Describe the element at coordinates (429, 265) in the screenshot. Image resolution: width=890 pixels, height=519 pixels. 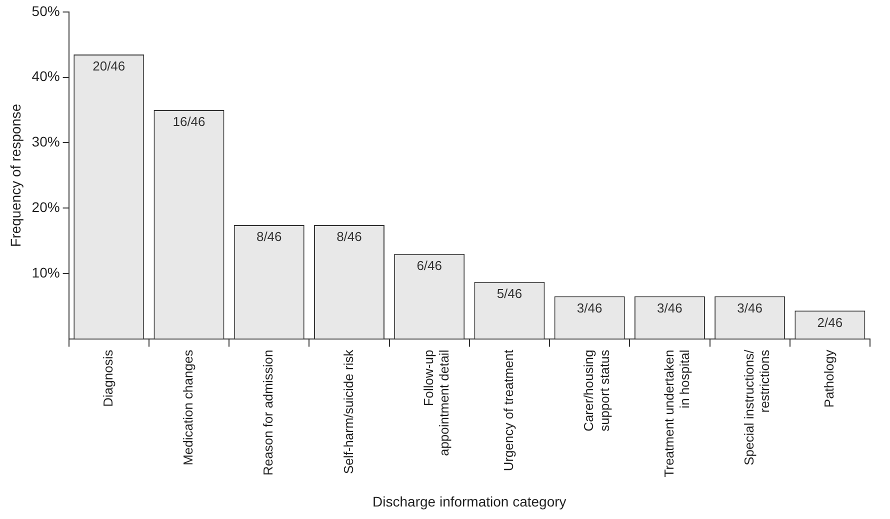
I see `data-label: 6/46` at that location.